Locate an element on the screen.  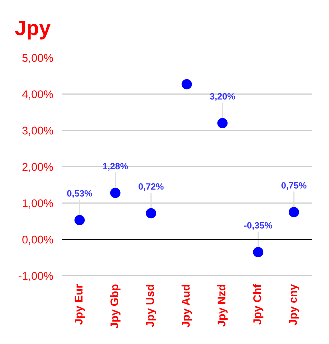
x-tick-label: Jpy Aud is located at coordinates (187, 306).